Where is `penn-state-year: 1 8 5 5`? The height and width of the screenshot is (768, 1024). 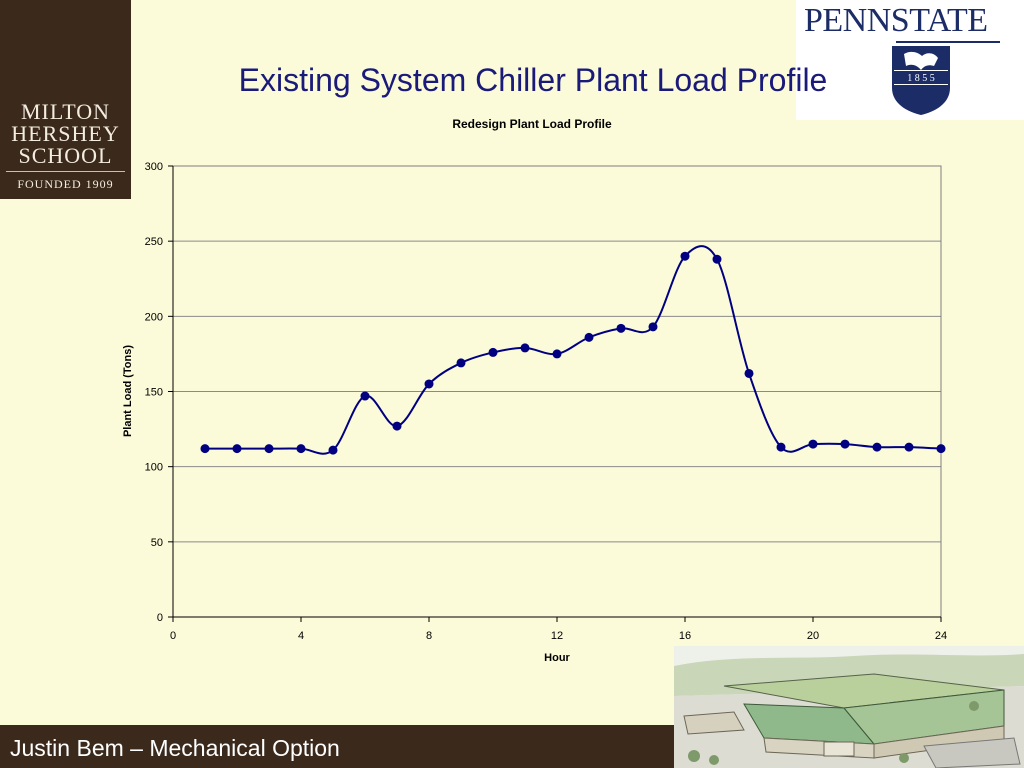
penn-state-year: 1 8 5 5 is located at coordinates (921, 78).